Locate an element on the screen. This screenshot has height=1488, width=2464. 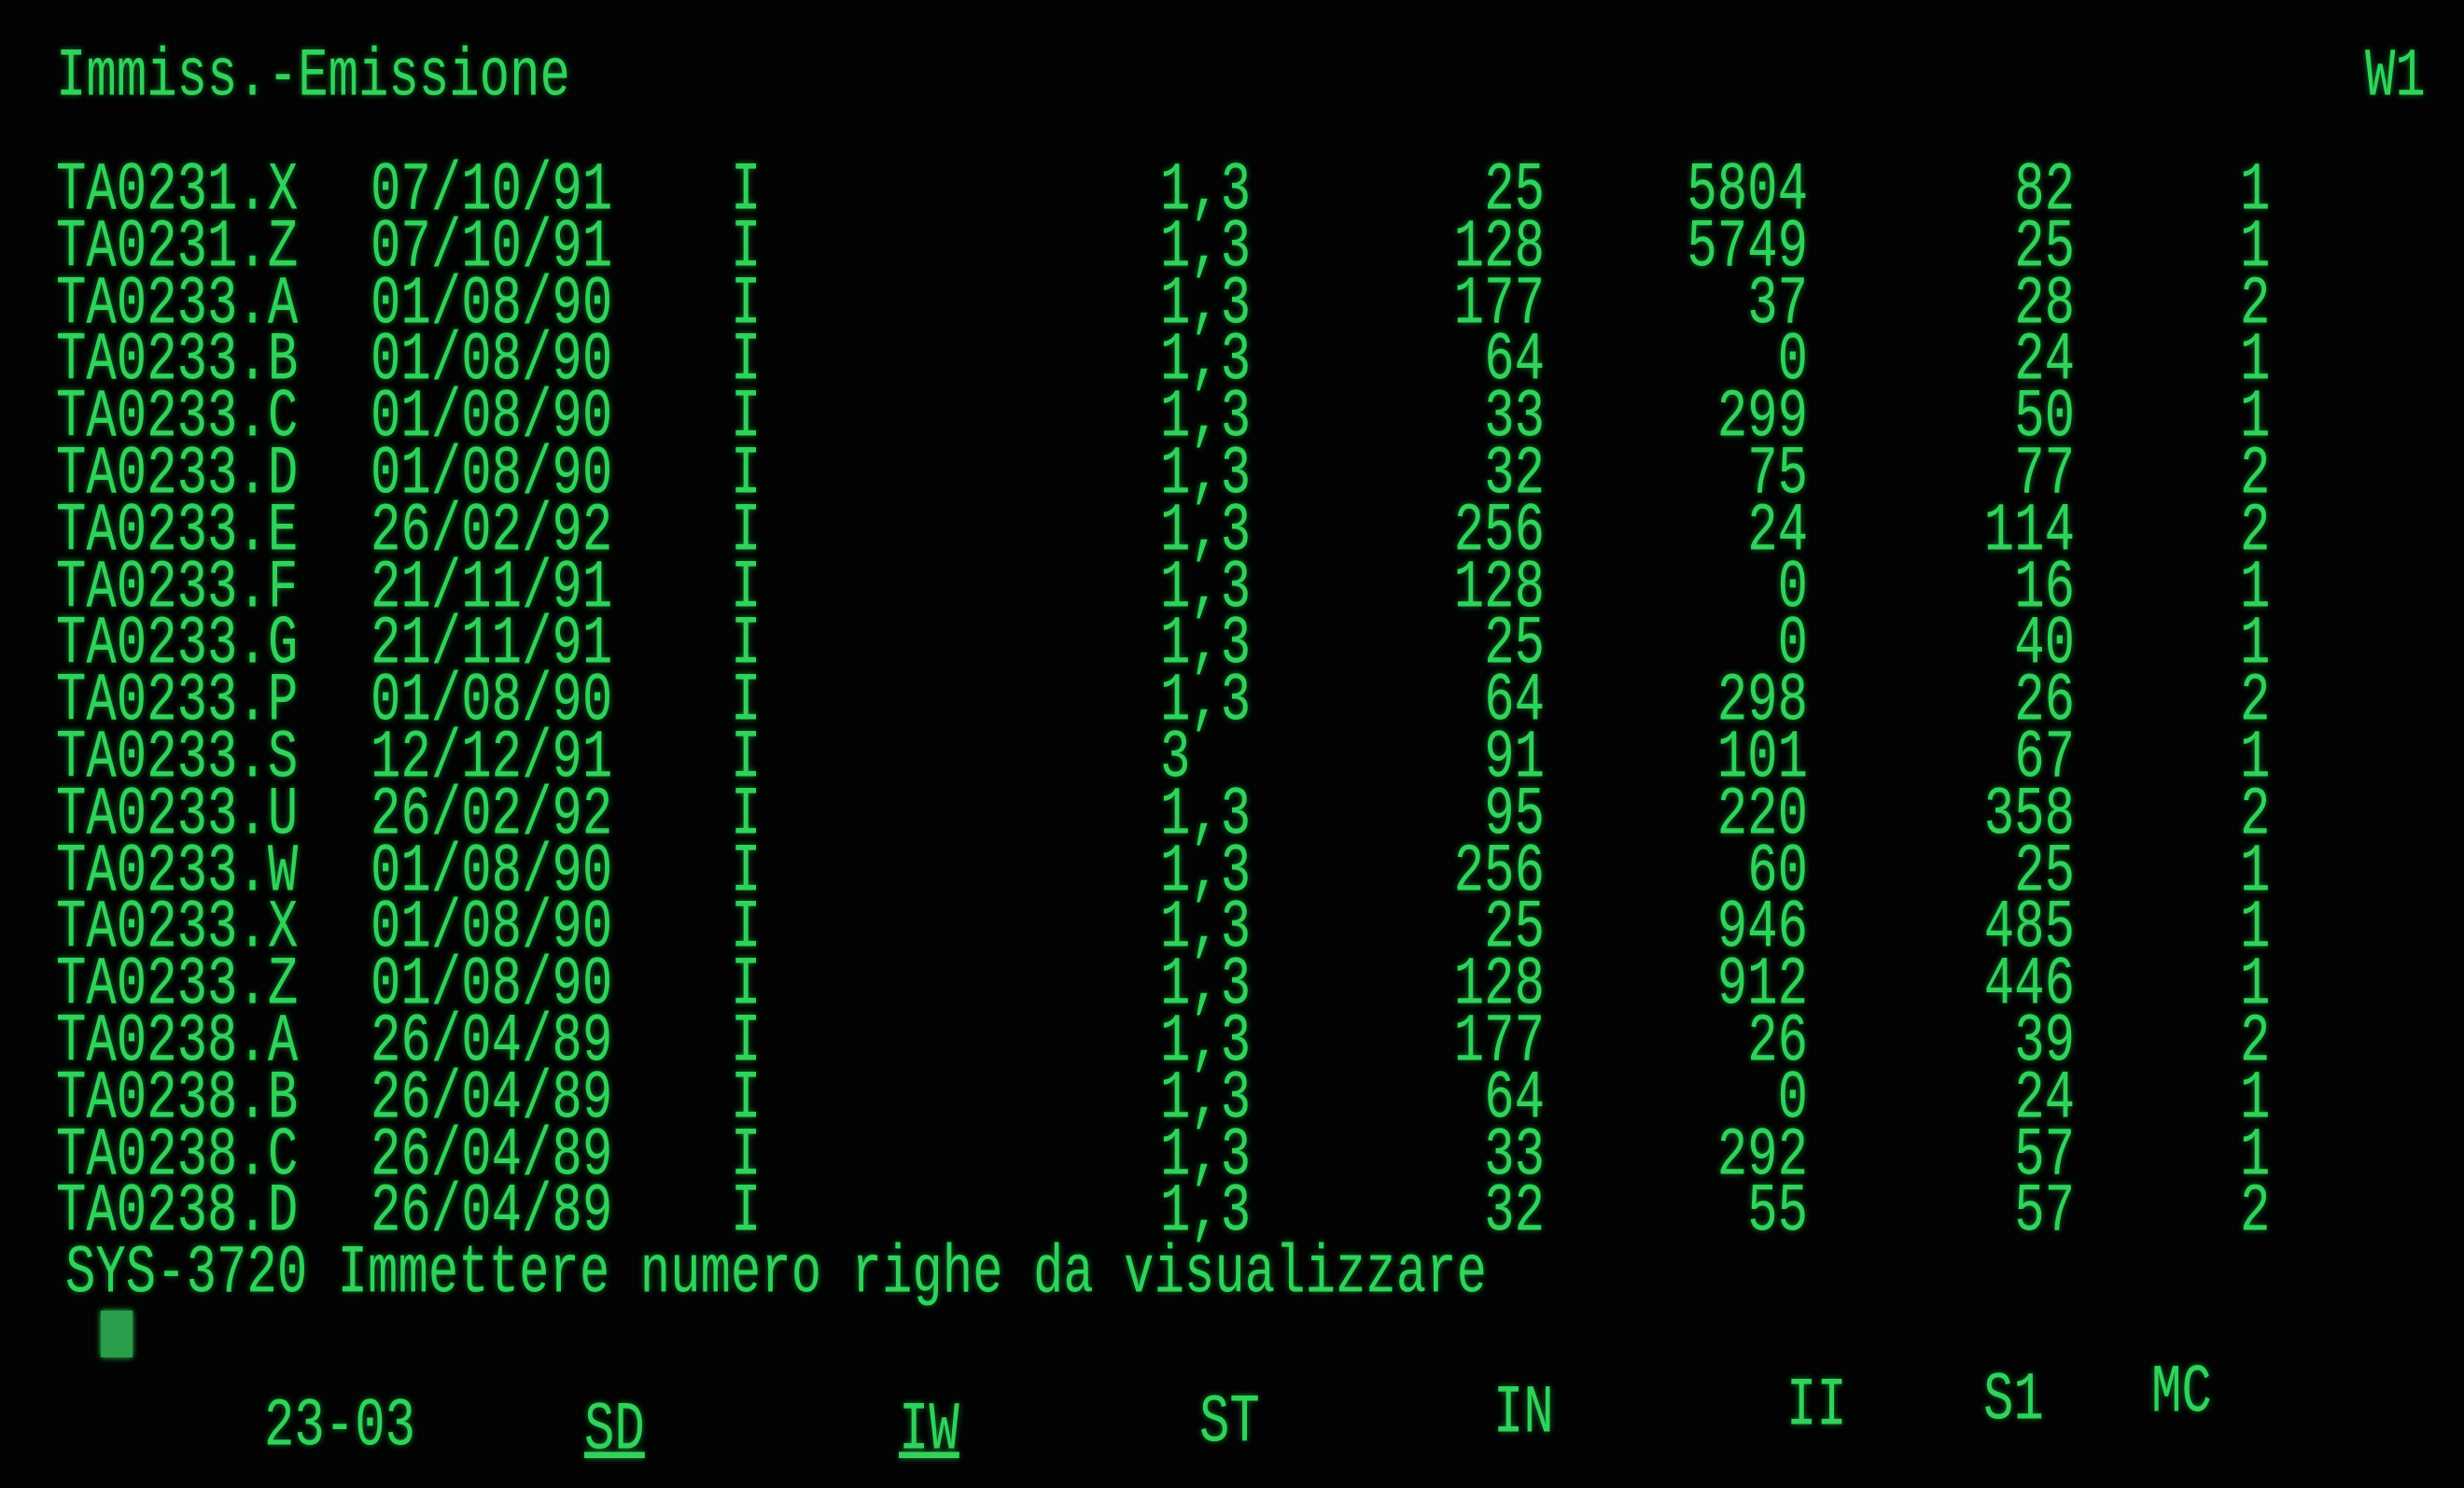
cell-s1: 446 is located at coordinates (2029, 986).